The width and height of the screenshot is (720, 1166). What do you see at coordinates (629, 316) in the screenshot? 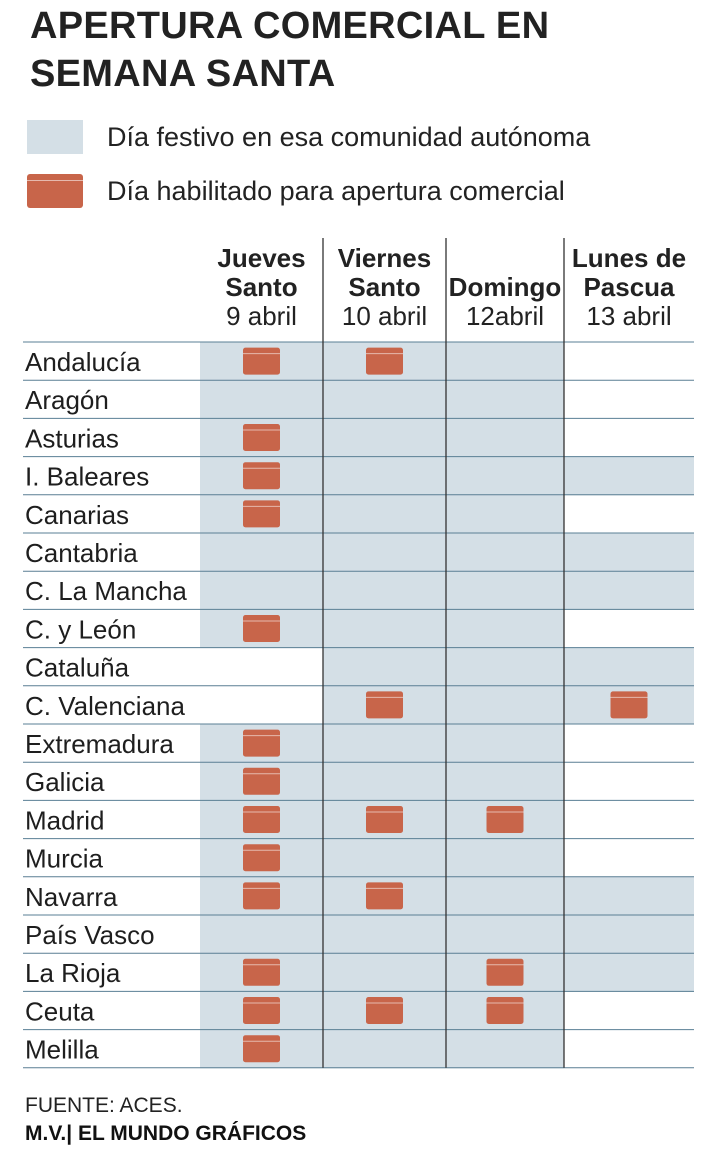
I see `column-header-date: 13 abril` at bounding box center [629, 316].